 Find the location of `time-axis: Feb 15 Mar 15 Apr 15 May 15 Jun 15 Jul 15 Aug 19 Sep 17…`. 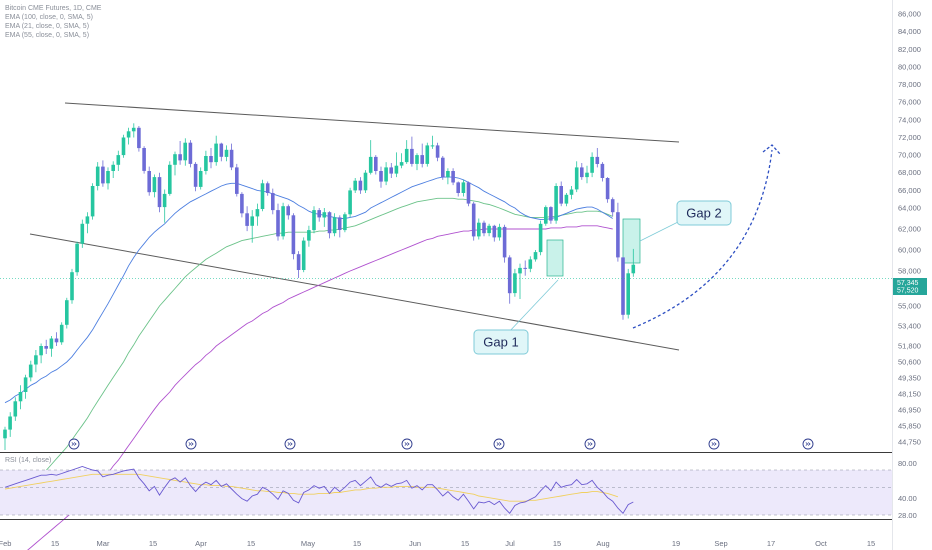

time-axis: Feb 15 Mar 15 Apr 15 May 15 Jun 15 Jul 15 Aug 19 Sep 17… is located at coordinates (437, 543).